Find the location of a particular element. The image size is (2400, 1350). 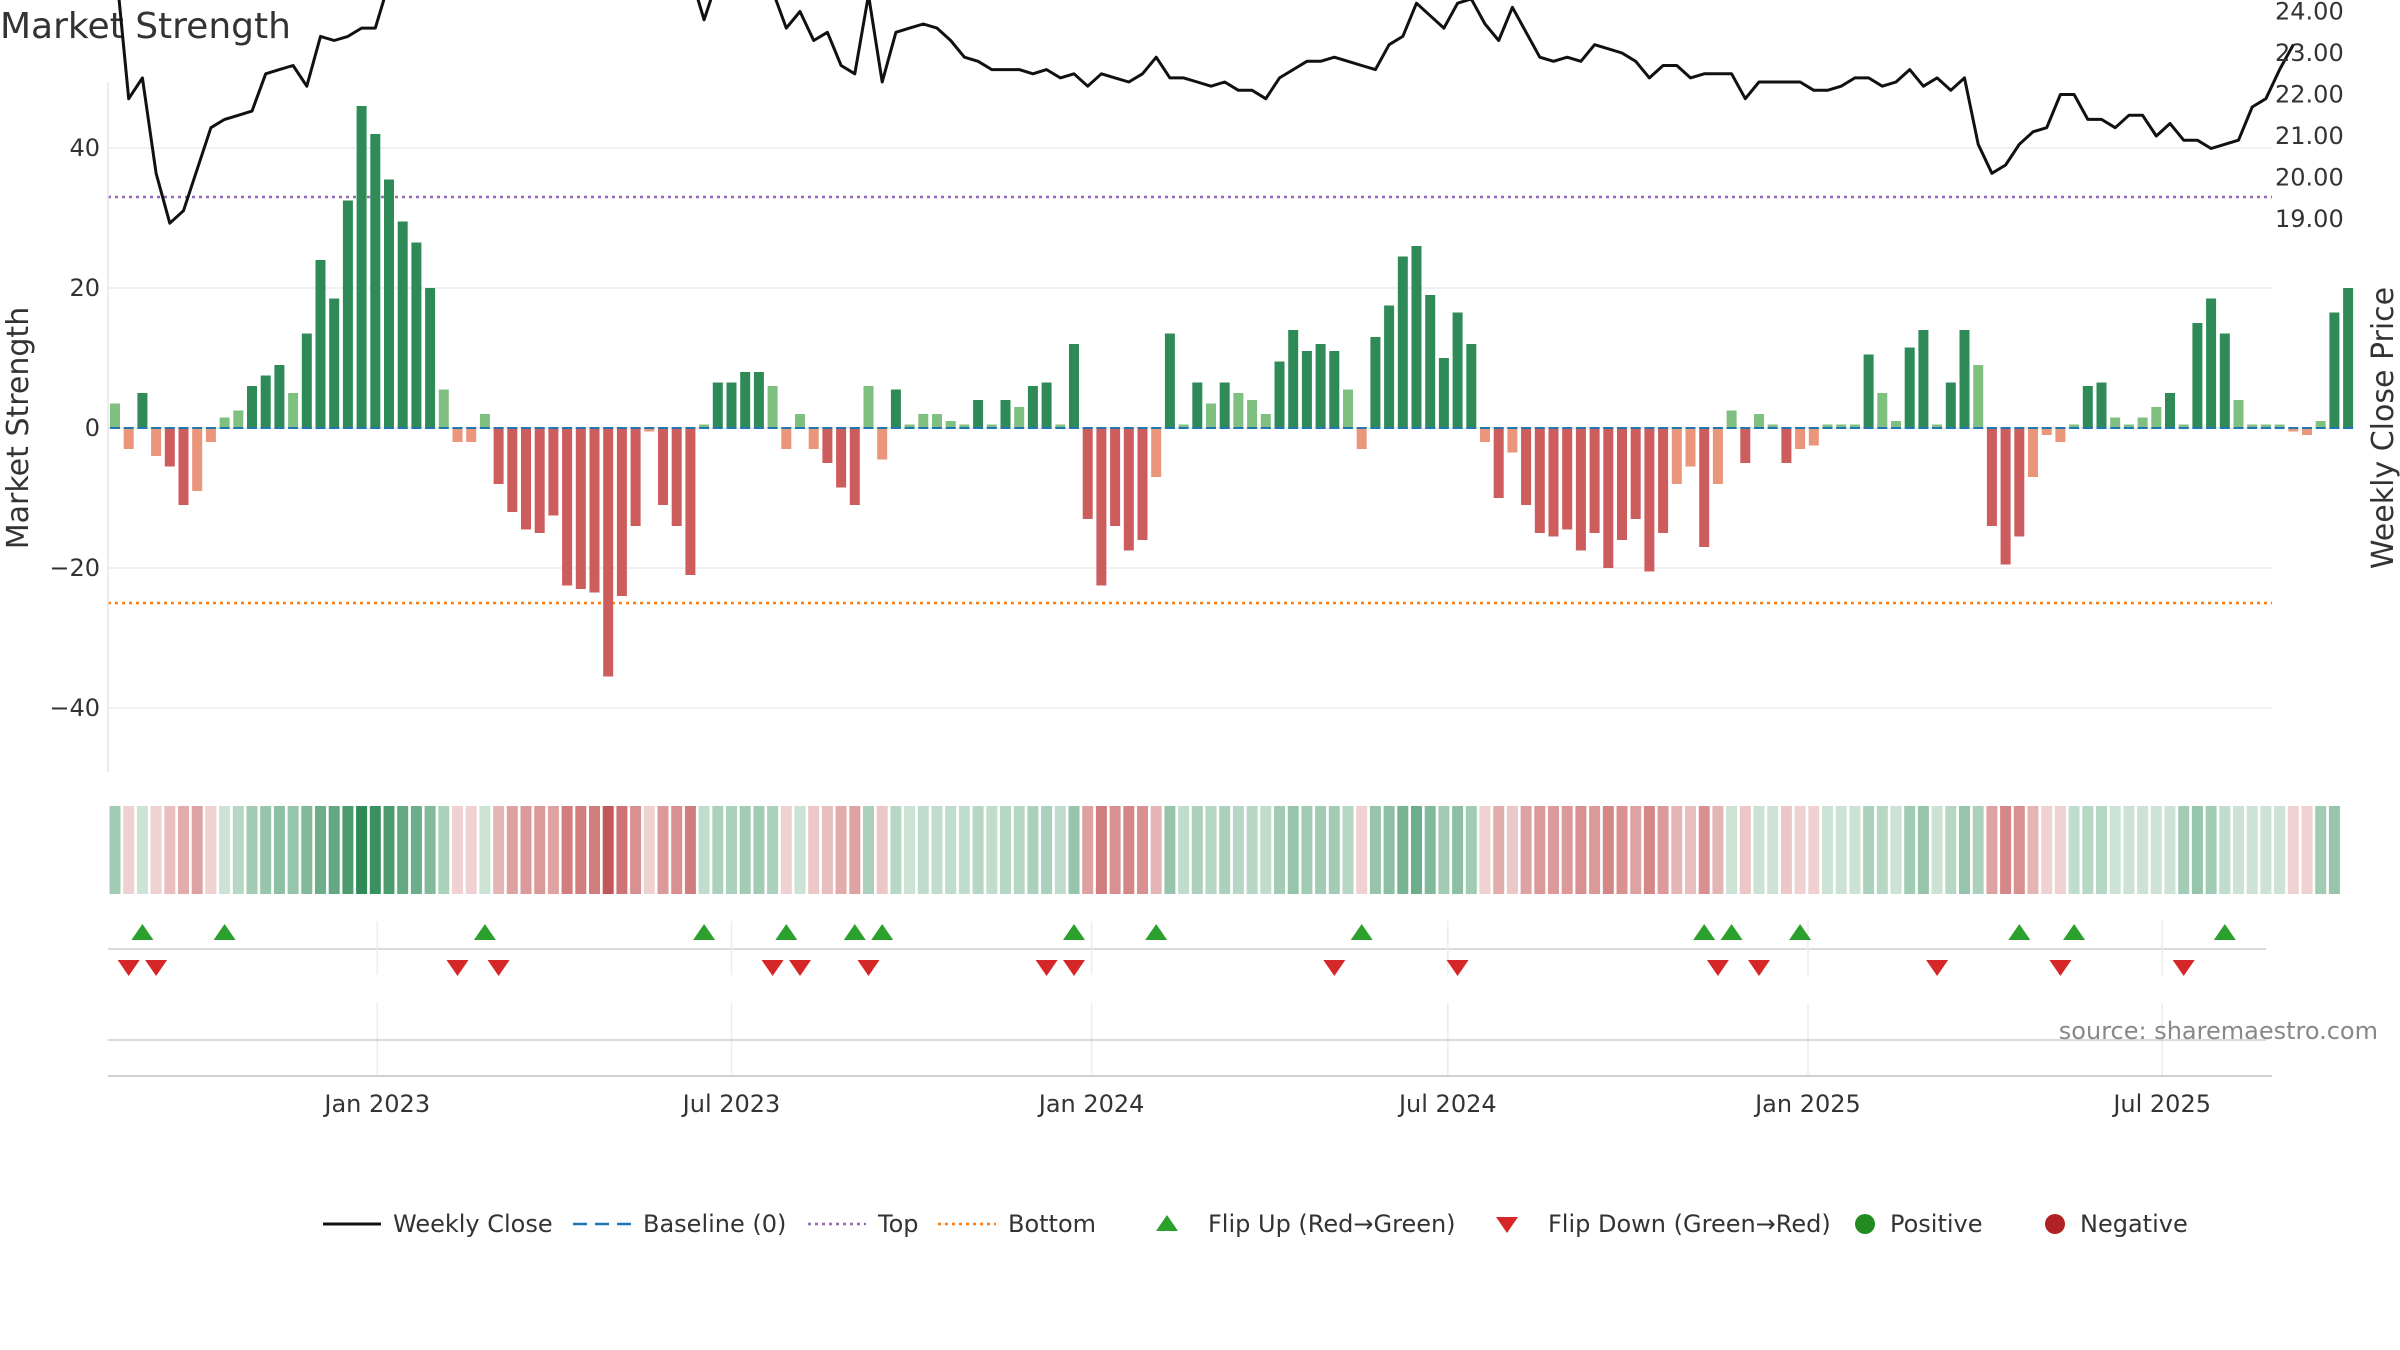

x-tick-label: Jul 2024 is located at coordinates (1447, 1104).